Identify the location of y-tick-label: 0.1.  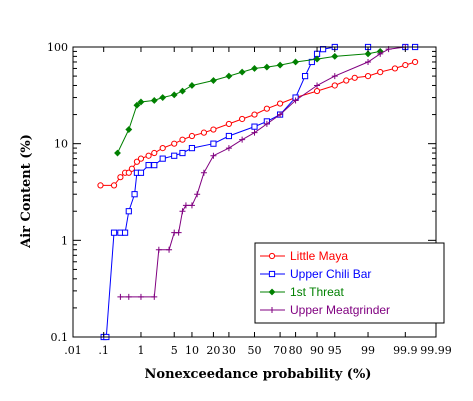
(60, 337).